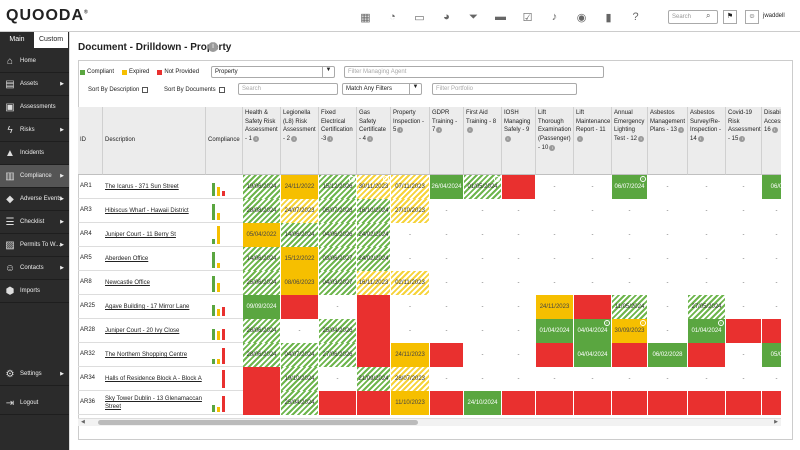 This screenshot has height=450, width=800. What do you see at coordinates (410, 187) in the screenshot?
I see `document-cell: 07/11/2023` at bounding box center [410, 187].